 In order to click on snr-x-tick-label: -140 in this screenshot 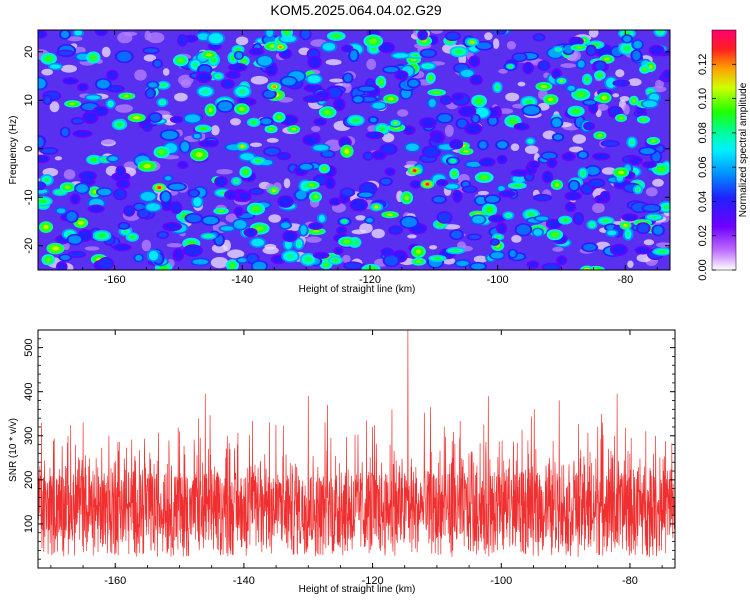, I will do `click(244, 581)`.